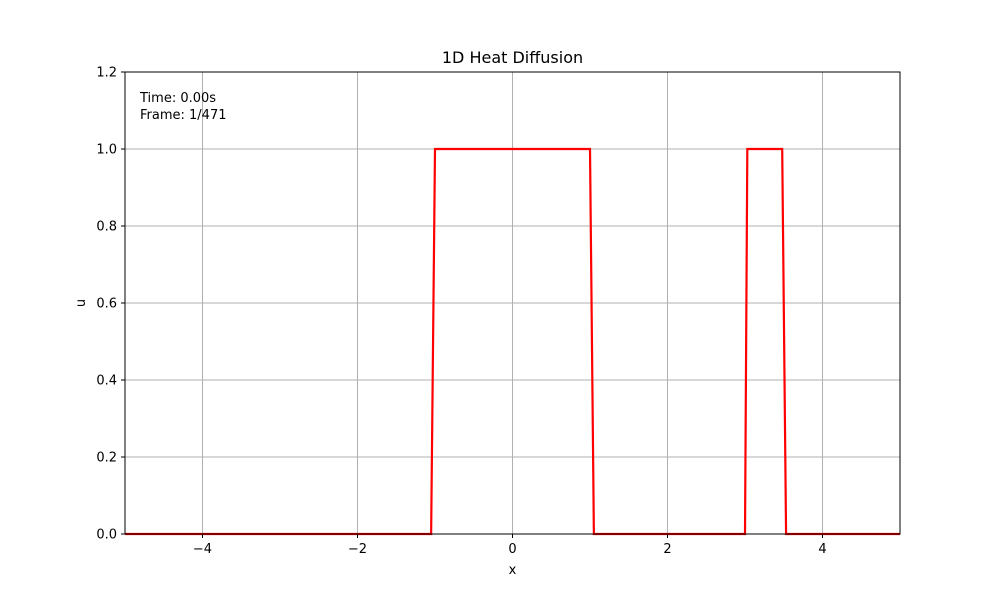  Describe the element at coordinates (106, 458) in the screenshot. I see `y-tick-label: 0.2` at that location.